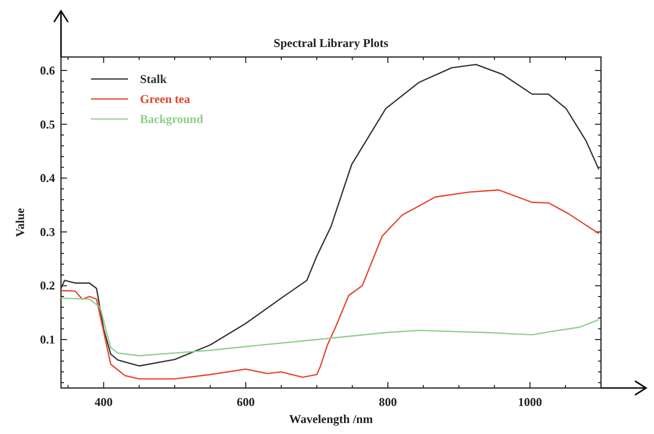 The width and height of the screenshot is (654, 434). What do you see at coordinates (172, 119) in the screenshot?
I see `legend-label: Background` at bounding box center [172, 119].